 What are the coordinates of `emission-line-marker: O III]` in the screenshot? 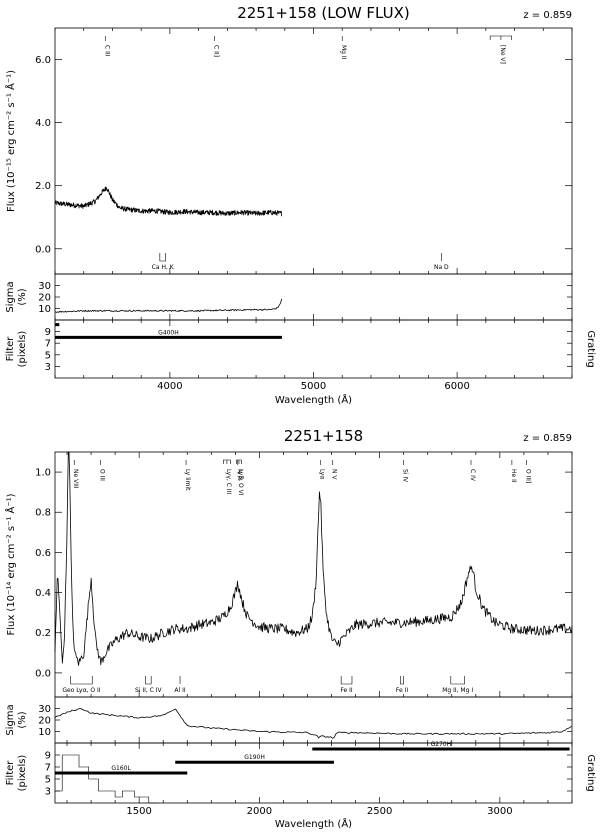 It's located at (527, 471).